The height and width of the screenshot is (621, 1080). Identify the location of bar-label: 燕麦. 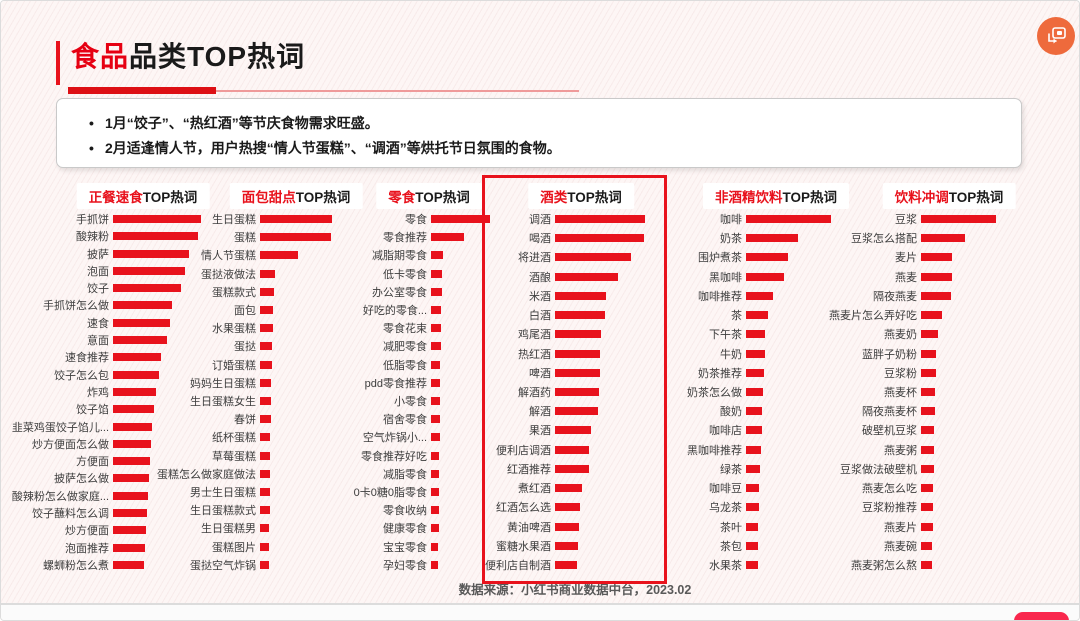
(906, 277).